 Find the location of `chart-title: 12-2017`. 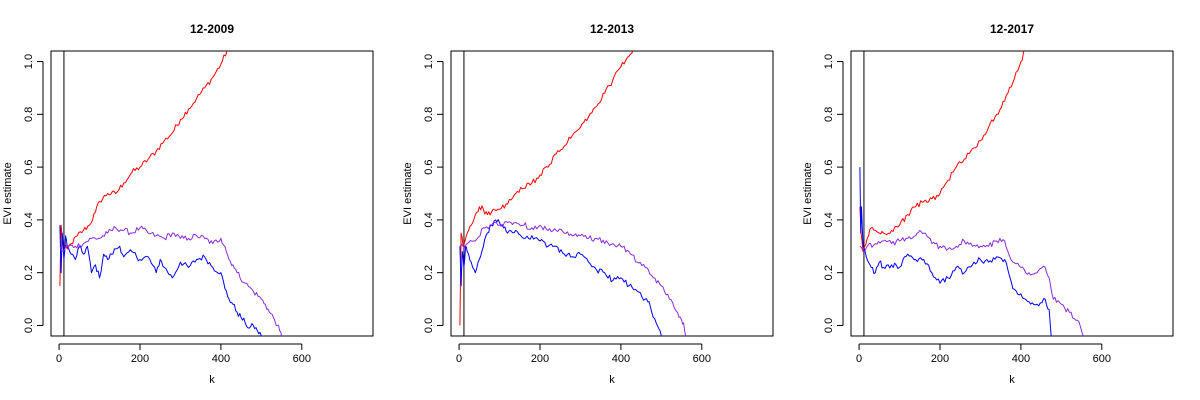

chart-title: 12-2017 is located at coordinates (1012, 29).